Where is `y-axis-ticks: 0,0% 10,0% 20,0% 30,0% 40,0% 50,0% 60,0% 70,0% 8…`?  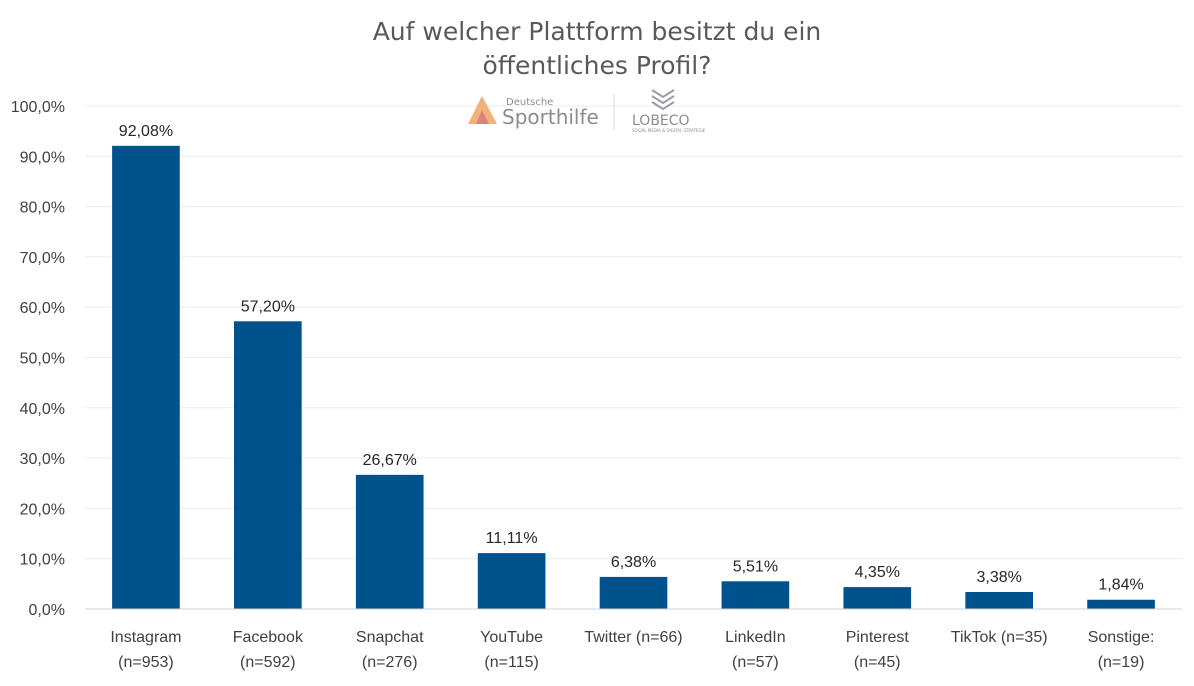 y-axis-ticks: 0,0% 10,0% 20,0% 30,0% 40,0% 50,0% 60,0% 70,0% 8… is located at coordinates (38, 359).